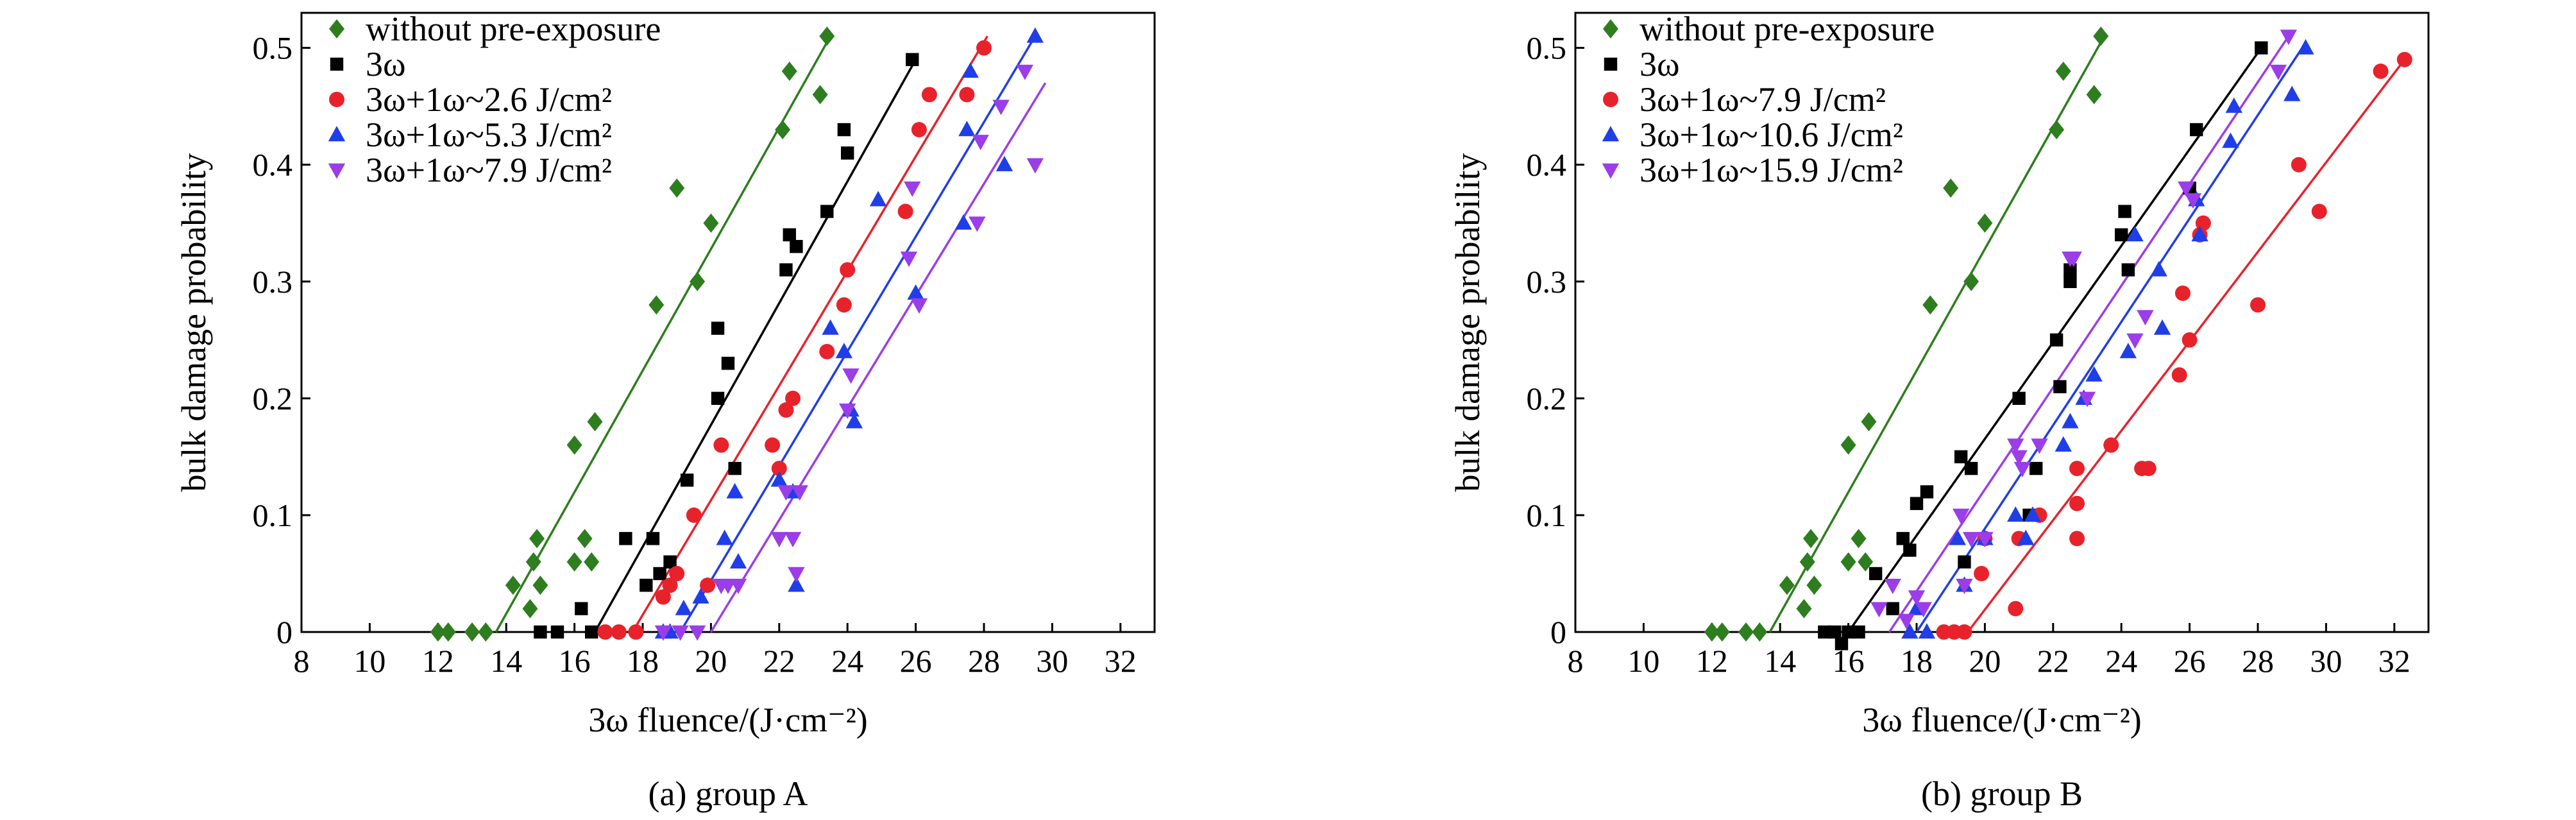 The image size is (2576, 820). Describe the element at coordinates (984, 661) in the screenshot. I see `x-tick-label: 28` at that location.